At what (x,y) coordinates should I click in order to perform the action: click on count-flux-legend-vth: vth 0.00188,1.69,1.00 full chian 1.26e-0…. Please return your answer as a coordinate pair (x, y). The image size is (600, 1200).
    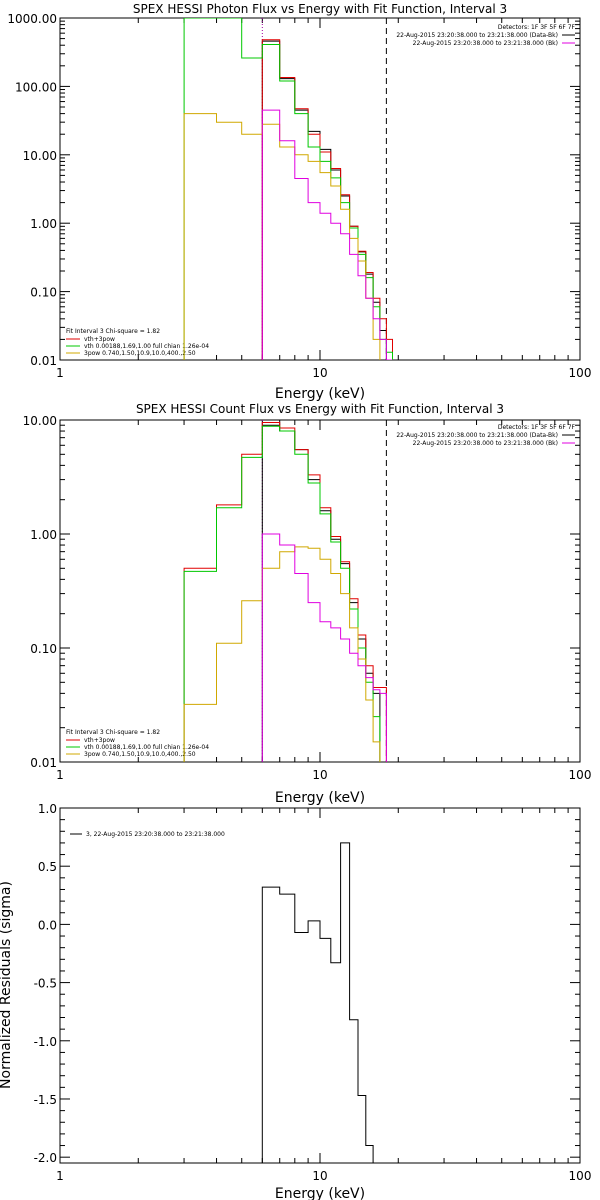
    Looking at the image, I should click on (146, 747).